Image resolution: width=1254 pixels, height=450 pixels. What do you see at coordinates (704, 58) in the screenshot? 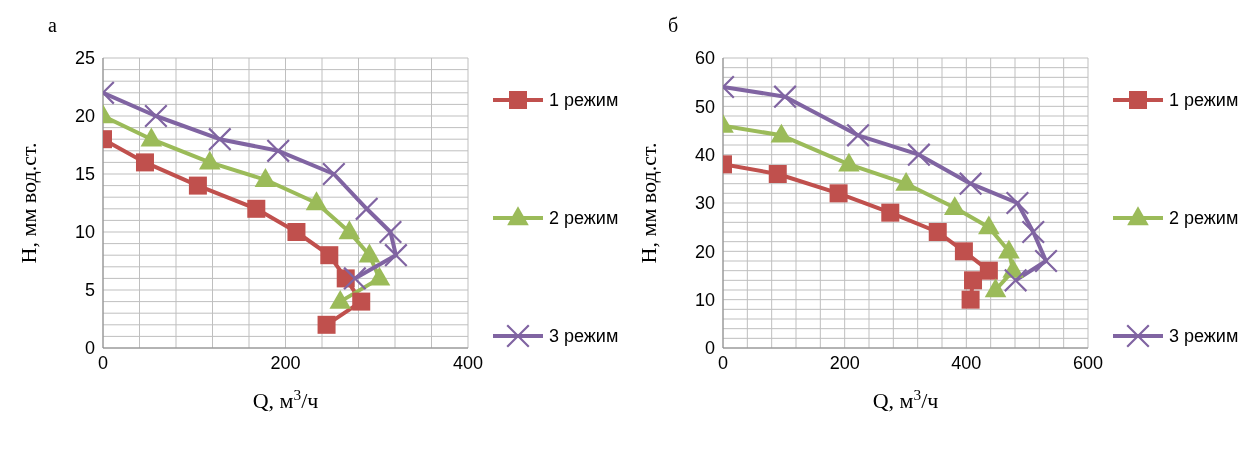
I see `y-tick-label: 60` at bounding box center [704, 58].